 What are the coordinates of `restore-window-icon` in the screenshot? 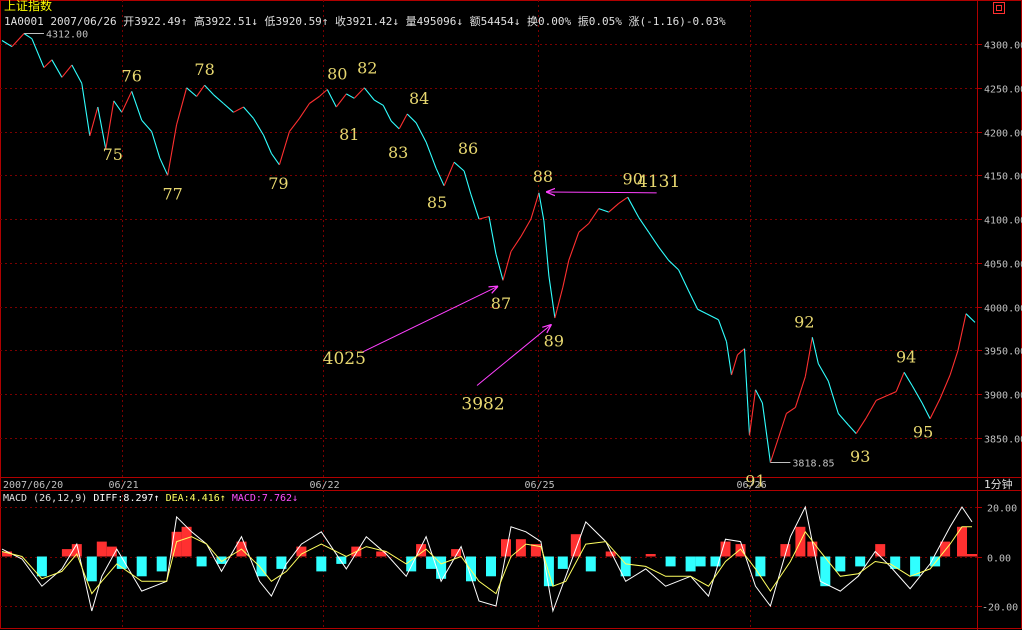 It's located at (999, 8).